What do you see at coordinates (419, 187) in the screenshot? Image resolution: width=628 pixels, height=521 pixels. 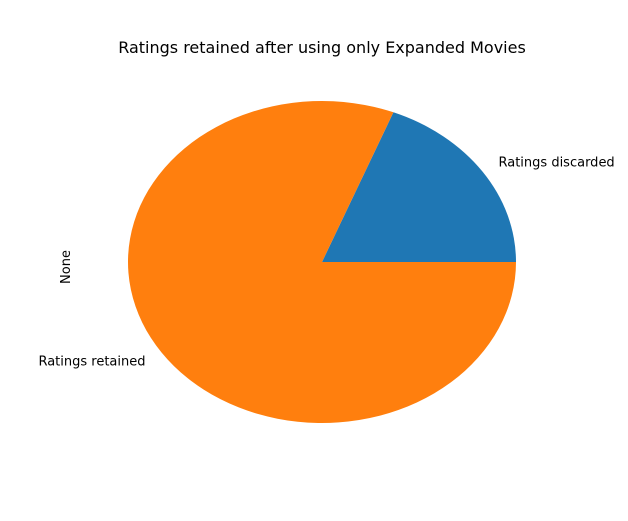 I see `pie-slice-ratings-discarded` at bounding box center [419, 187].